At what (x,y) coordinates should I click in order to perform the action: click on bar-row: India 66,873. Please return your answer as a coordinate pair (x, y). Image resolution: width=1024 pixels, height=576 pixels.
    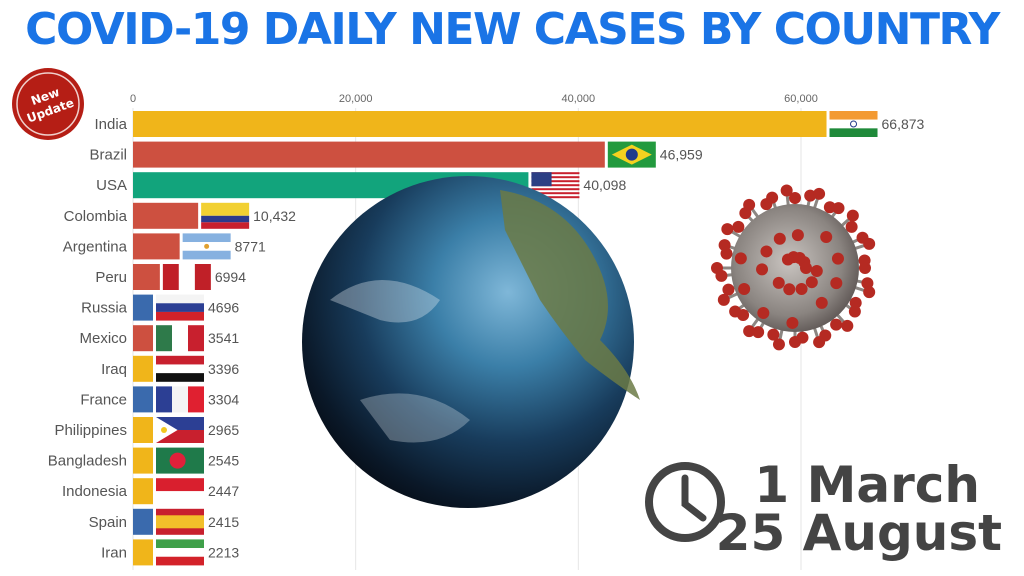
    Looking at the image, I should click on (509, 124).